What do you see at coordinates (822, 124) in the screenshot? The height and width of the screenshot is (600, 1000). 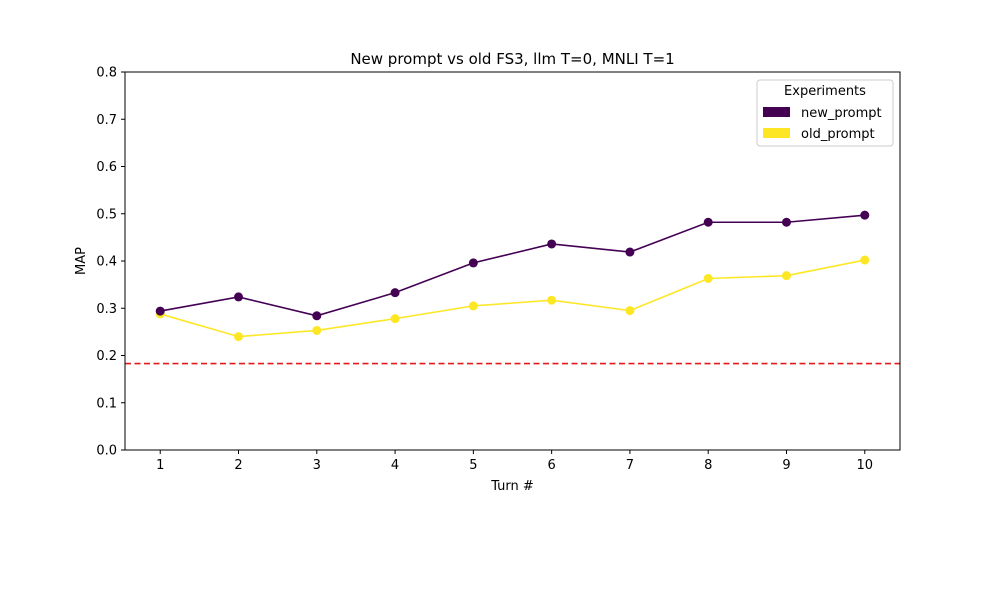 I see `legend-entries: new_prompt old_prompt` at bounding box center [822, 124].